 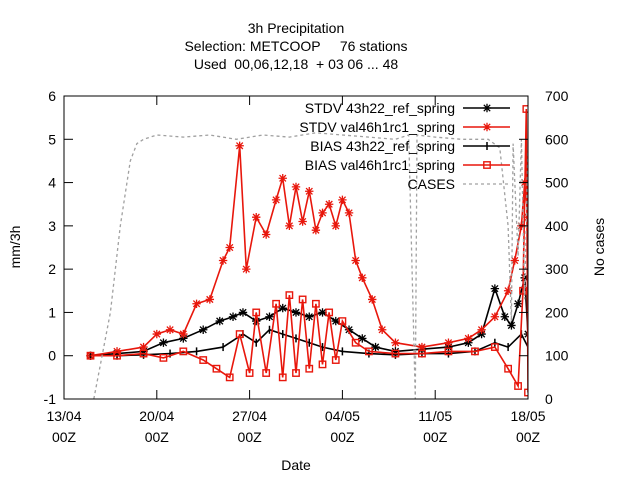 I want to click on y-tick-label: 2, so click(x=52, y=269).